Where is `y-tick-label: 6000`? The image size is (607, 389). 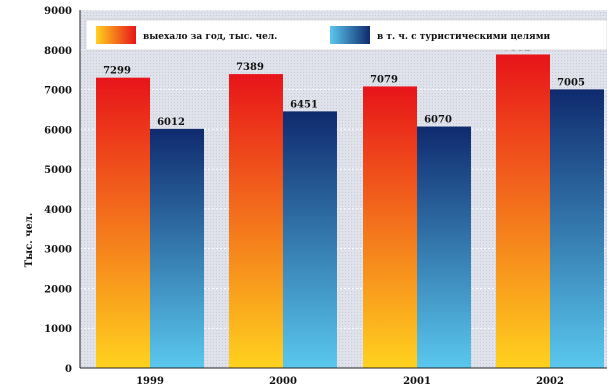 y-tick-label: 6000 is located at coordinates (58, 130).